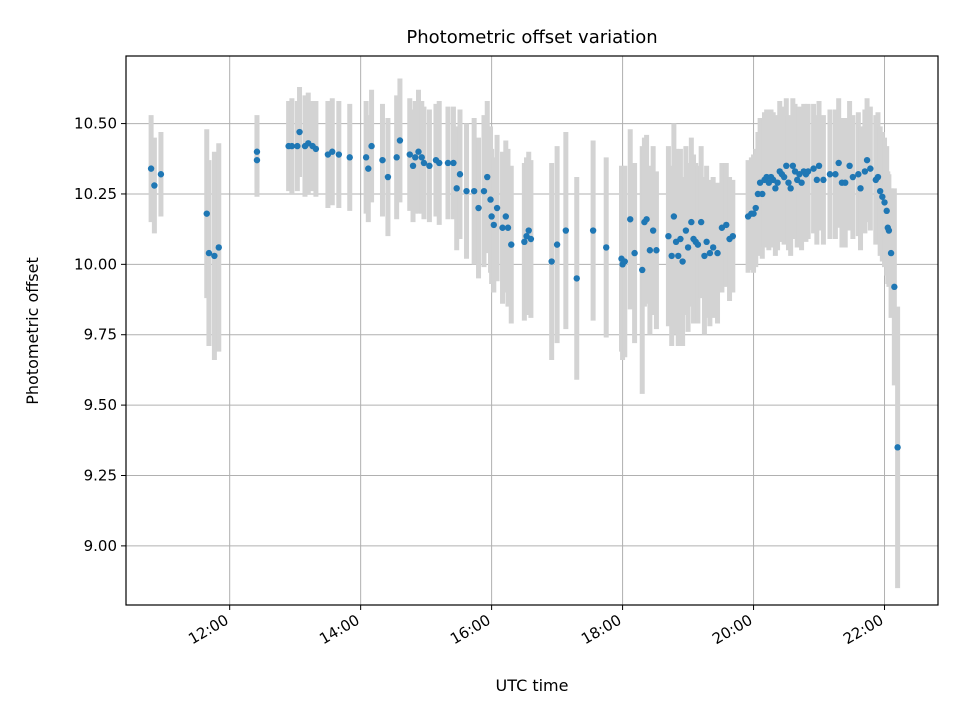  I want to click on x-axis-title: UTC time, so click(532, 685).